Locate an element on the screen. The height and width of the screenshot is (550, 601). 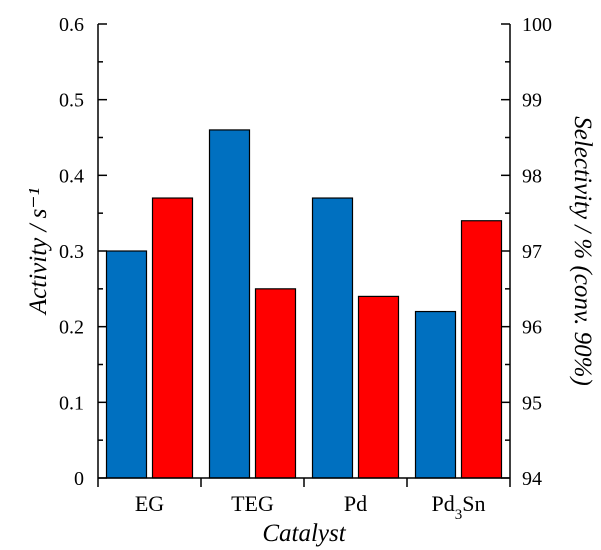
y-tick-label: 0.2 is located at coordinates (71, 328).